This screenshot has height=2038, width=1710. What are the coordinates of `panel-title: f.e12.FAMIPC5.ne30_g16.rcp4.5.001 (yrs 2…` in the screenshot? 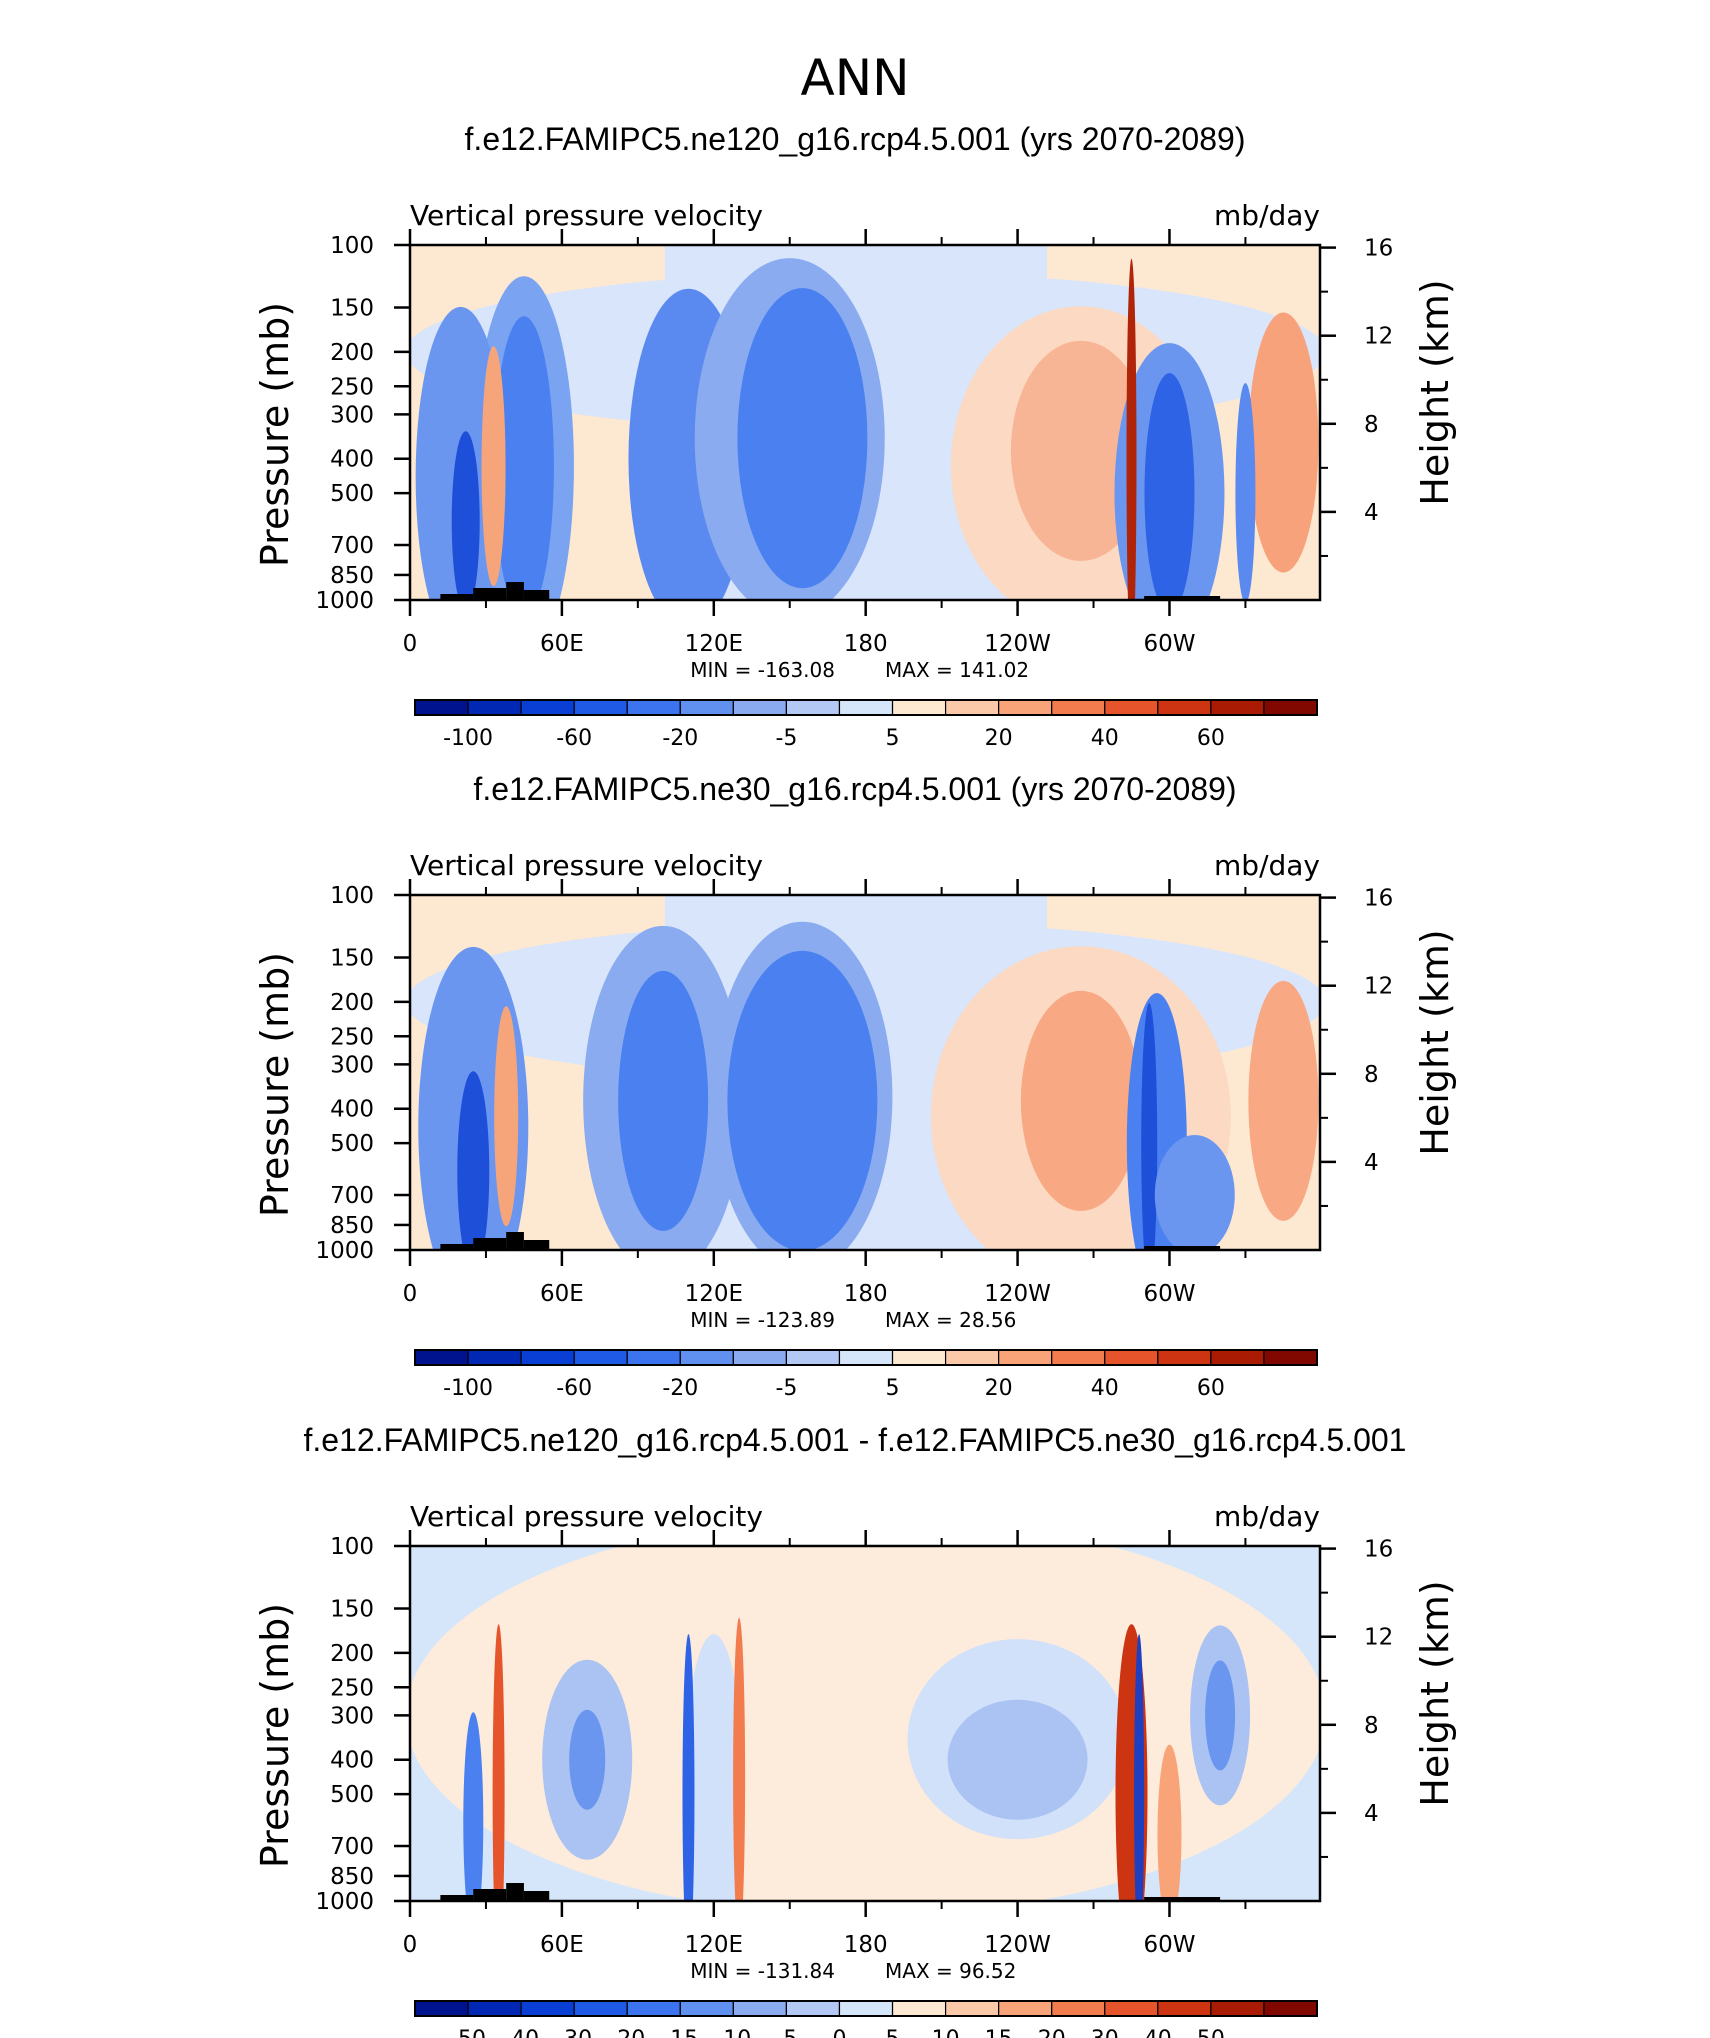 It's located at (854, 789).